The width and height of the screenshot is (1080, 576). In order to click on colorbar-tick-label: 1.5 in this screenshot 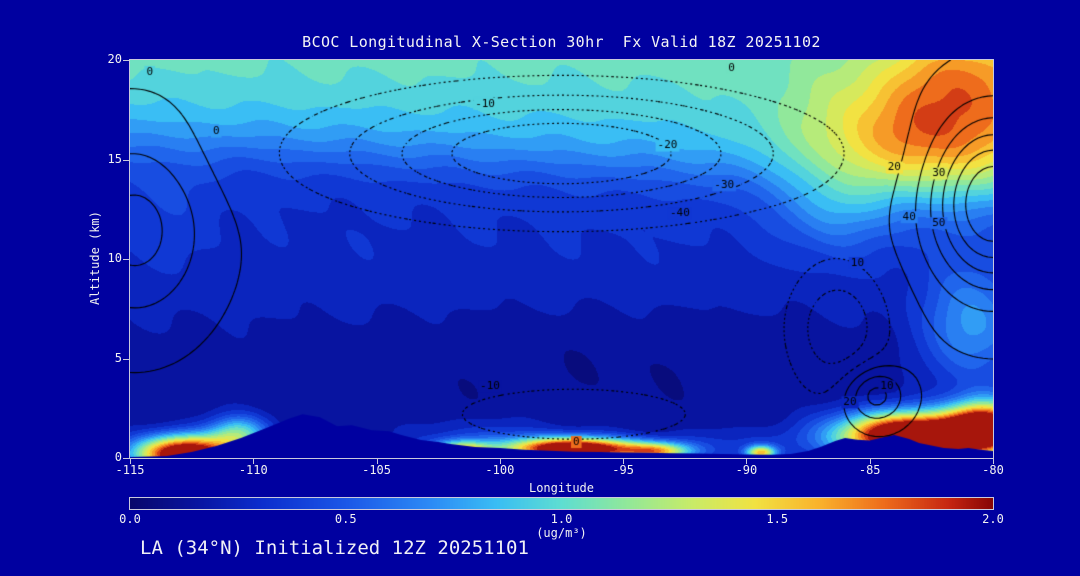, I will do `click(777, 519)`.